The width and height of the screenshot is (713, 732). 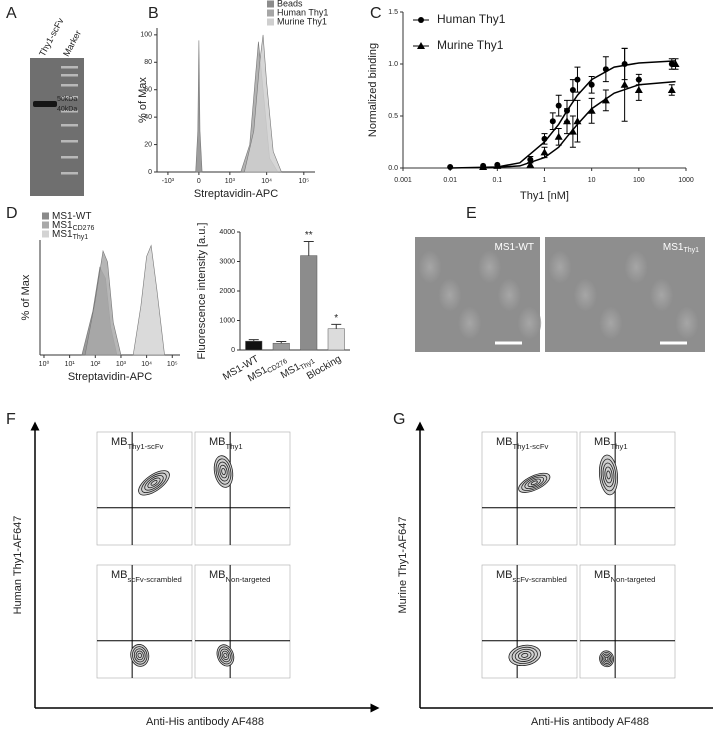 I want to click on y-tick-label: 40, so click(x=148, y=117).